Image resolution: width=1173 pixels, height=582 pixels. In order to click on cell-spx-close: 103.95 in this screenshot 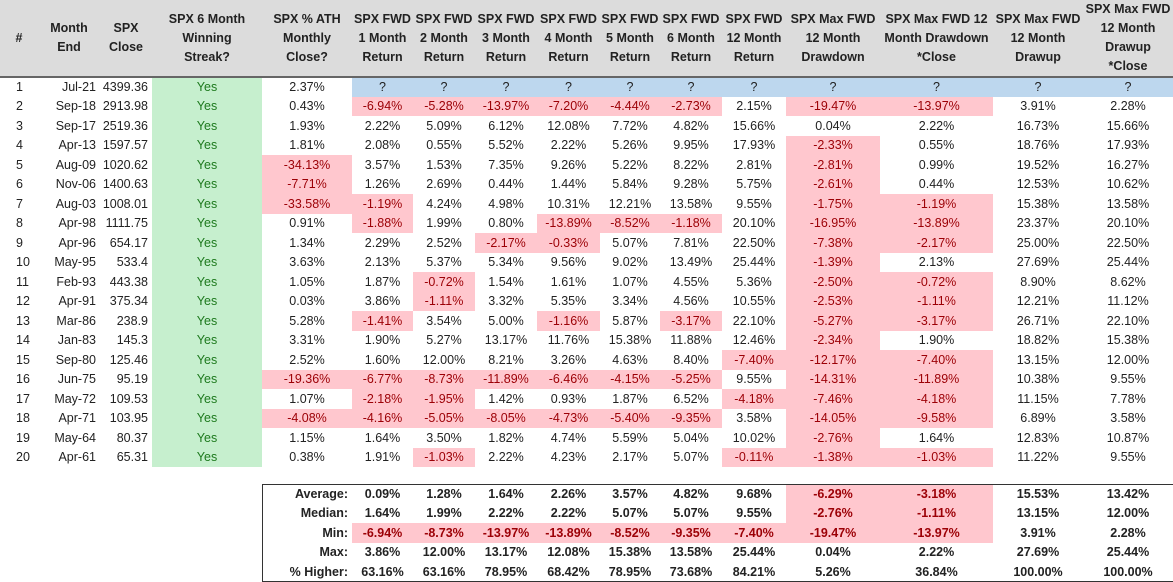, I will do `click(128, 418)`.